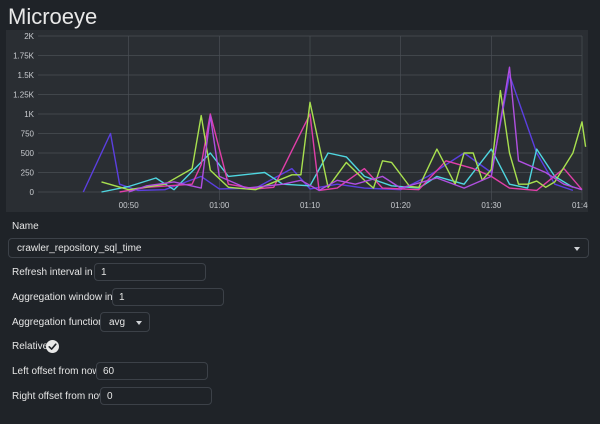 The image size is (600, 424). Describe the element at coordinates (24, 56) in the screenshot. I see `y-tick-label: 1.75K` at that location.